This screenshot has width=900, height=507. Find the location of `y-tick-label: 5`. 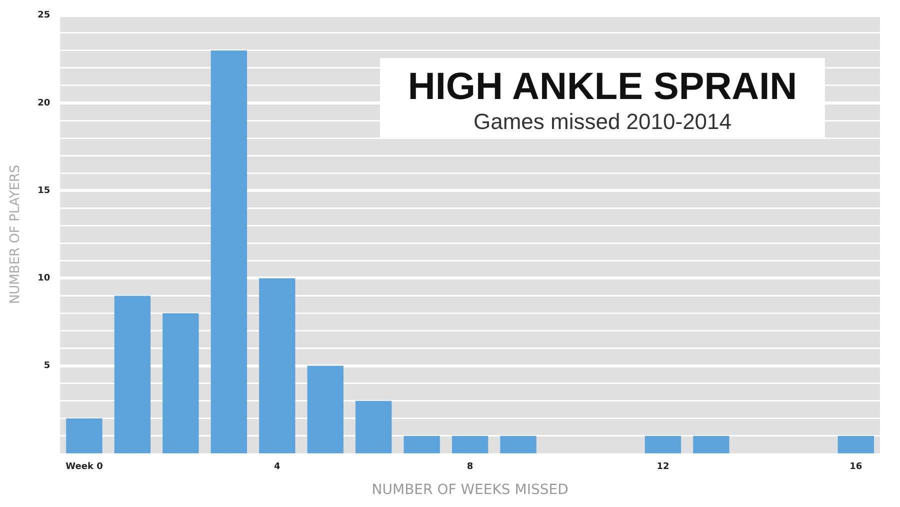

y-tick-label: 5 is located at coordinates (47, 366).